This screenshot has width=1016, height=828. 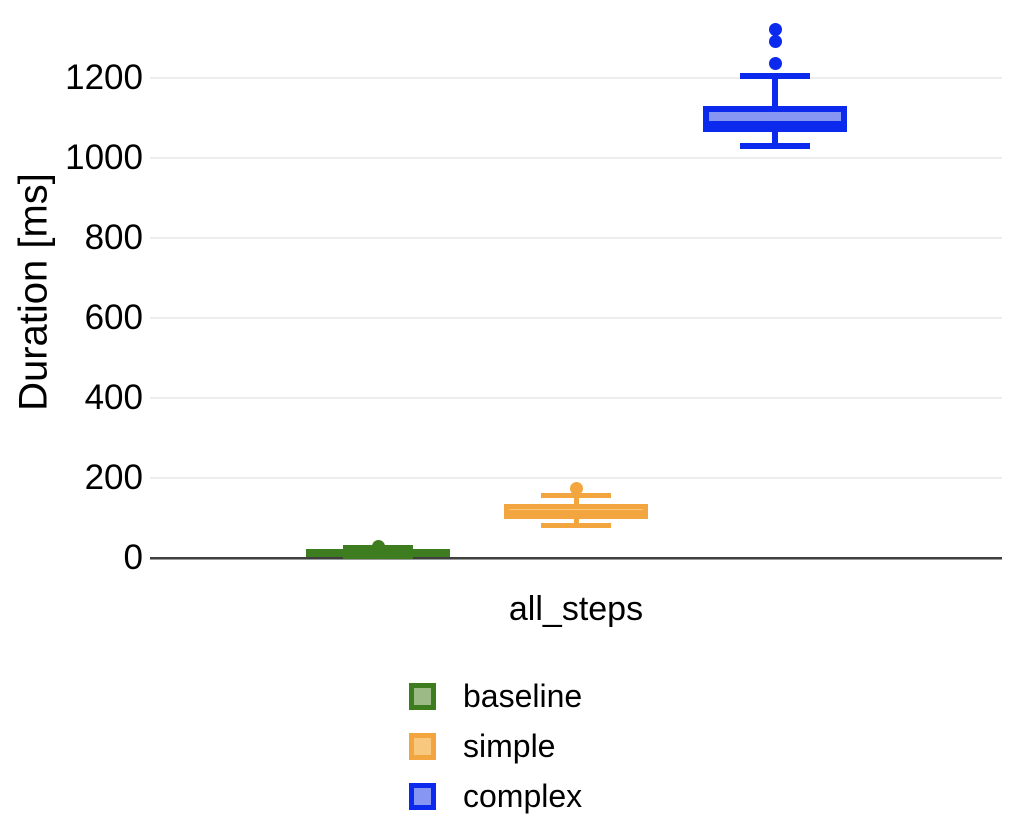 I want to click on simple-outlier-point, so click(x=576, y=488).